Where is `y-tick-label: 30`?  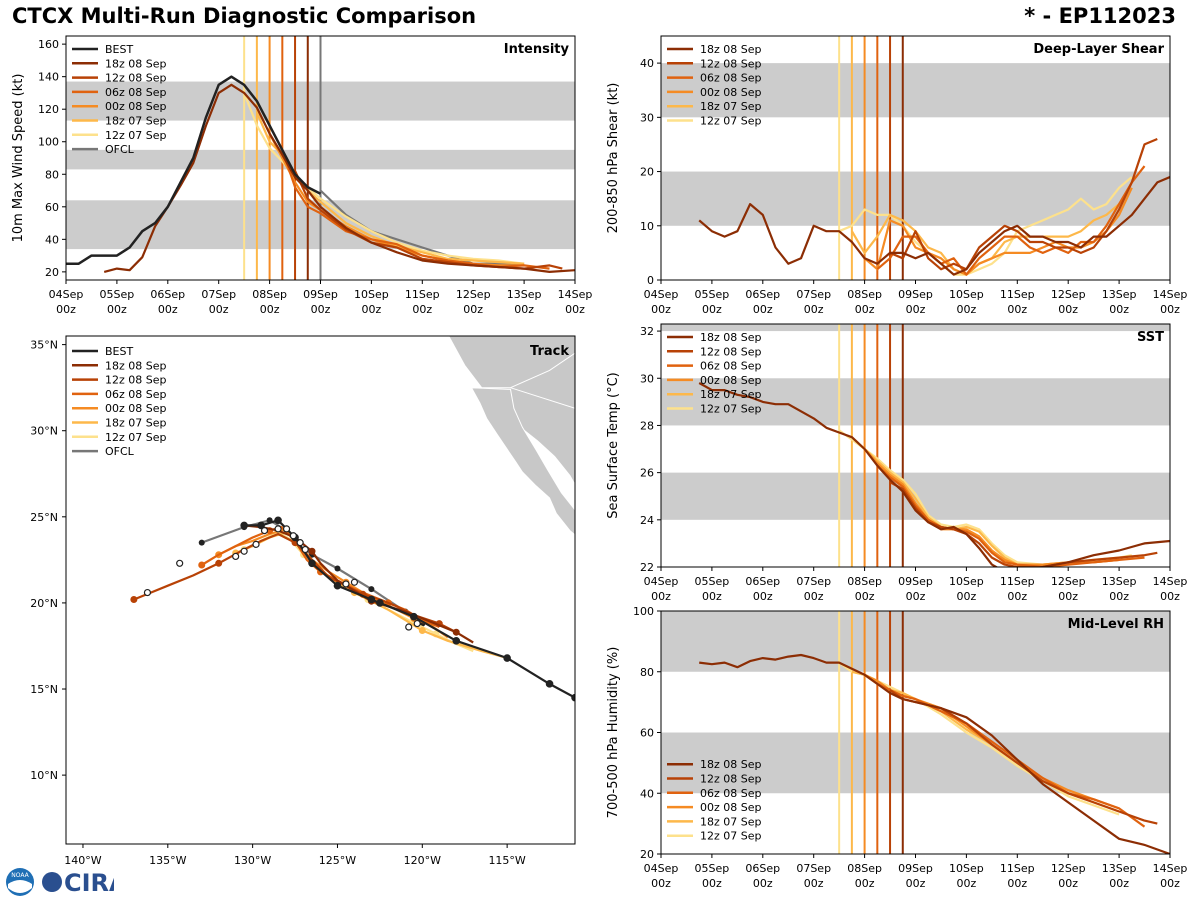
y-tick-label: 30 is located at coordinates (647, 117).